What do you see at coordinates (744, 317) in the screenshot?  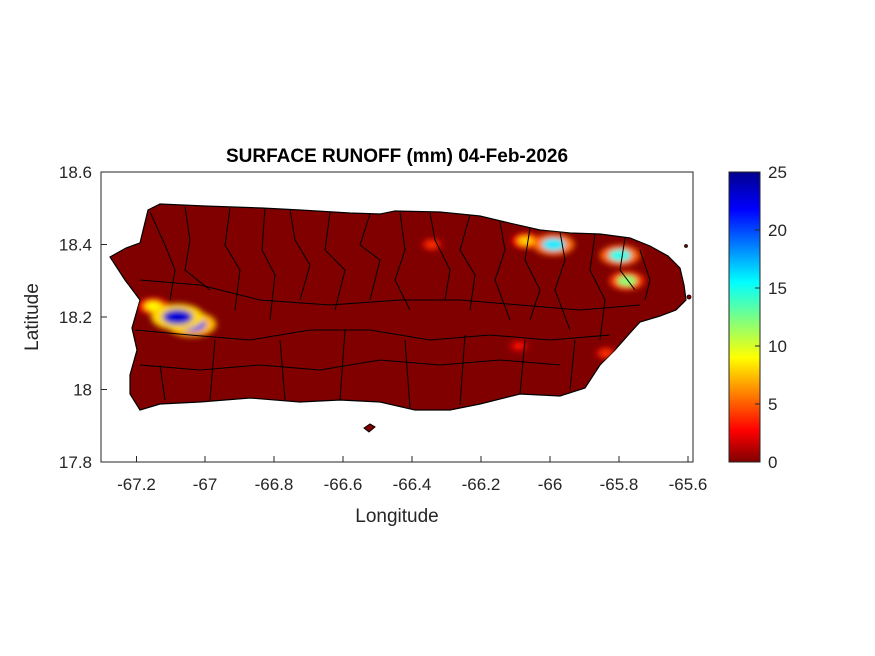 I see `colorbar-gradient` at bounding box center [744, 317].